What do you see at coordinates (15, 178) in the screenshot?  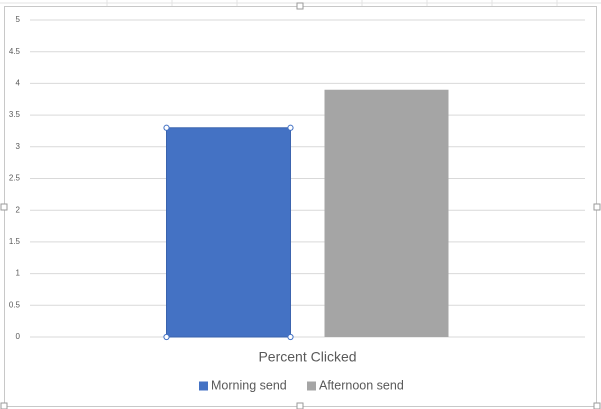 I see `y-tick-label: 2.5` at bounding box center [15, 178].